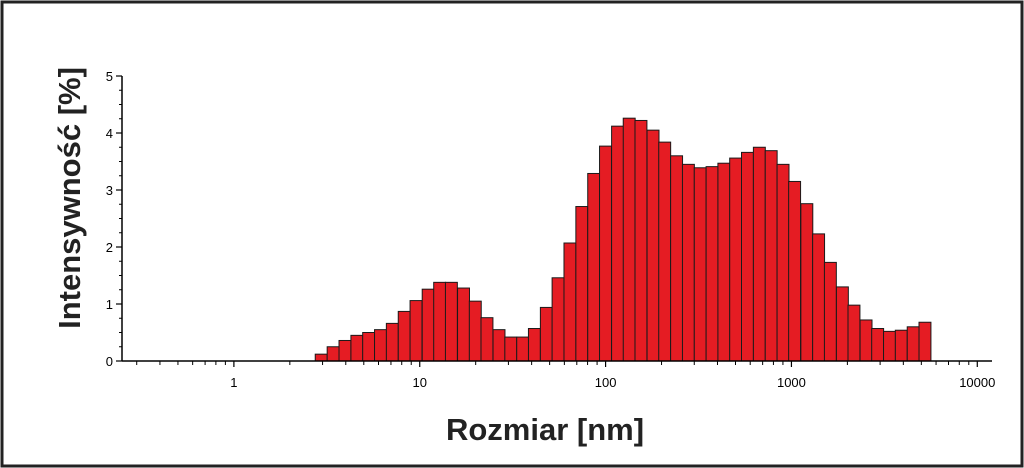  What do you see at coordinates (109, 190) in the screenshot?
I see `y-tick-label-3: 3` at bounding box center [109, 190].